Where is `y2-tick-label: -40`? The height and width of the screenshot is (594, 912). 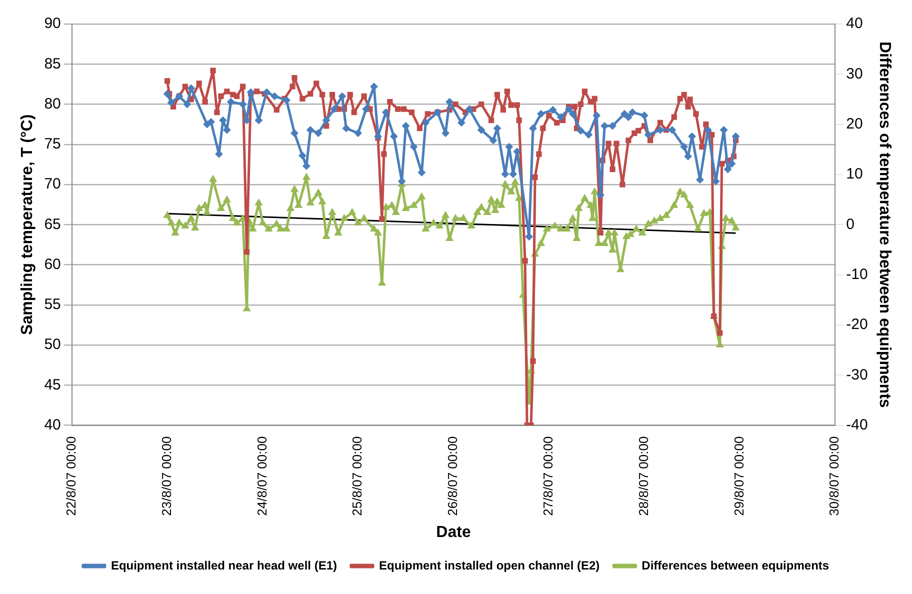 y2-tick-label: -40 is located at coordinates (857, 425).